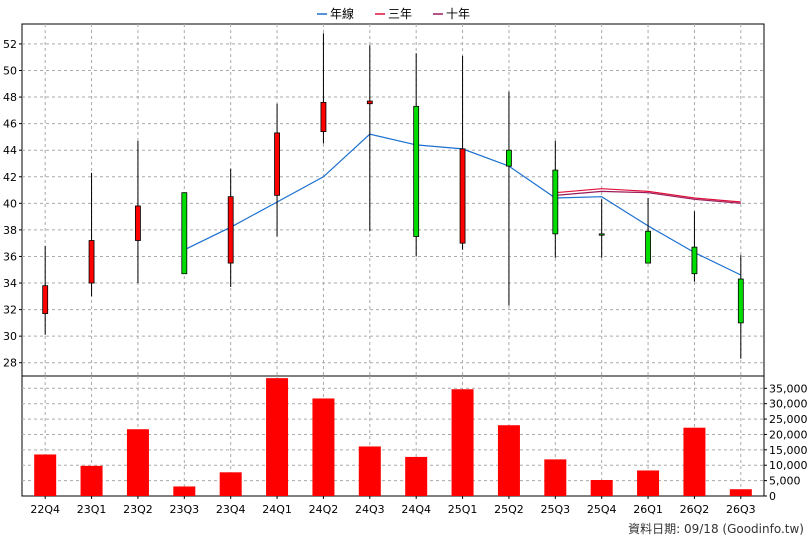  I want to click on price-tick-label: 52, so click(10, 44).